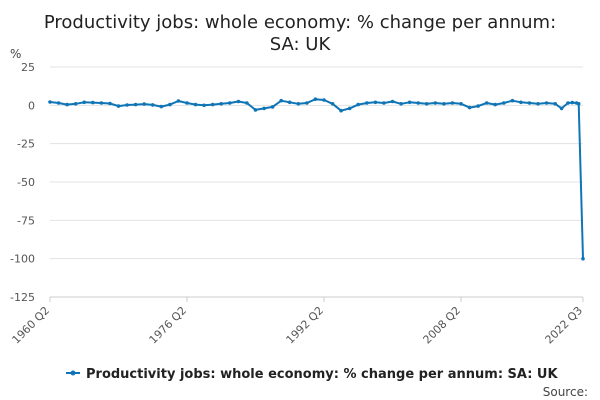 This screenshot has width=600, height=400. What do you see at coordinates (565, 392) in the screenshot?
I see `source-label: Source:` at bounding box center [565, 392].